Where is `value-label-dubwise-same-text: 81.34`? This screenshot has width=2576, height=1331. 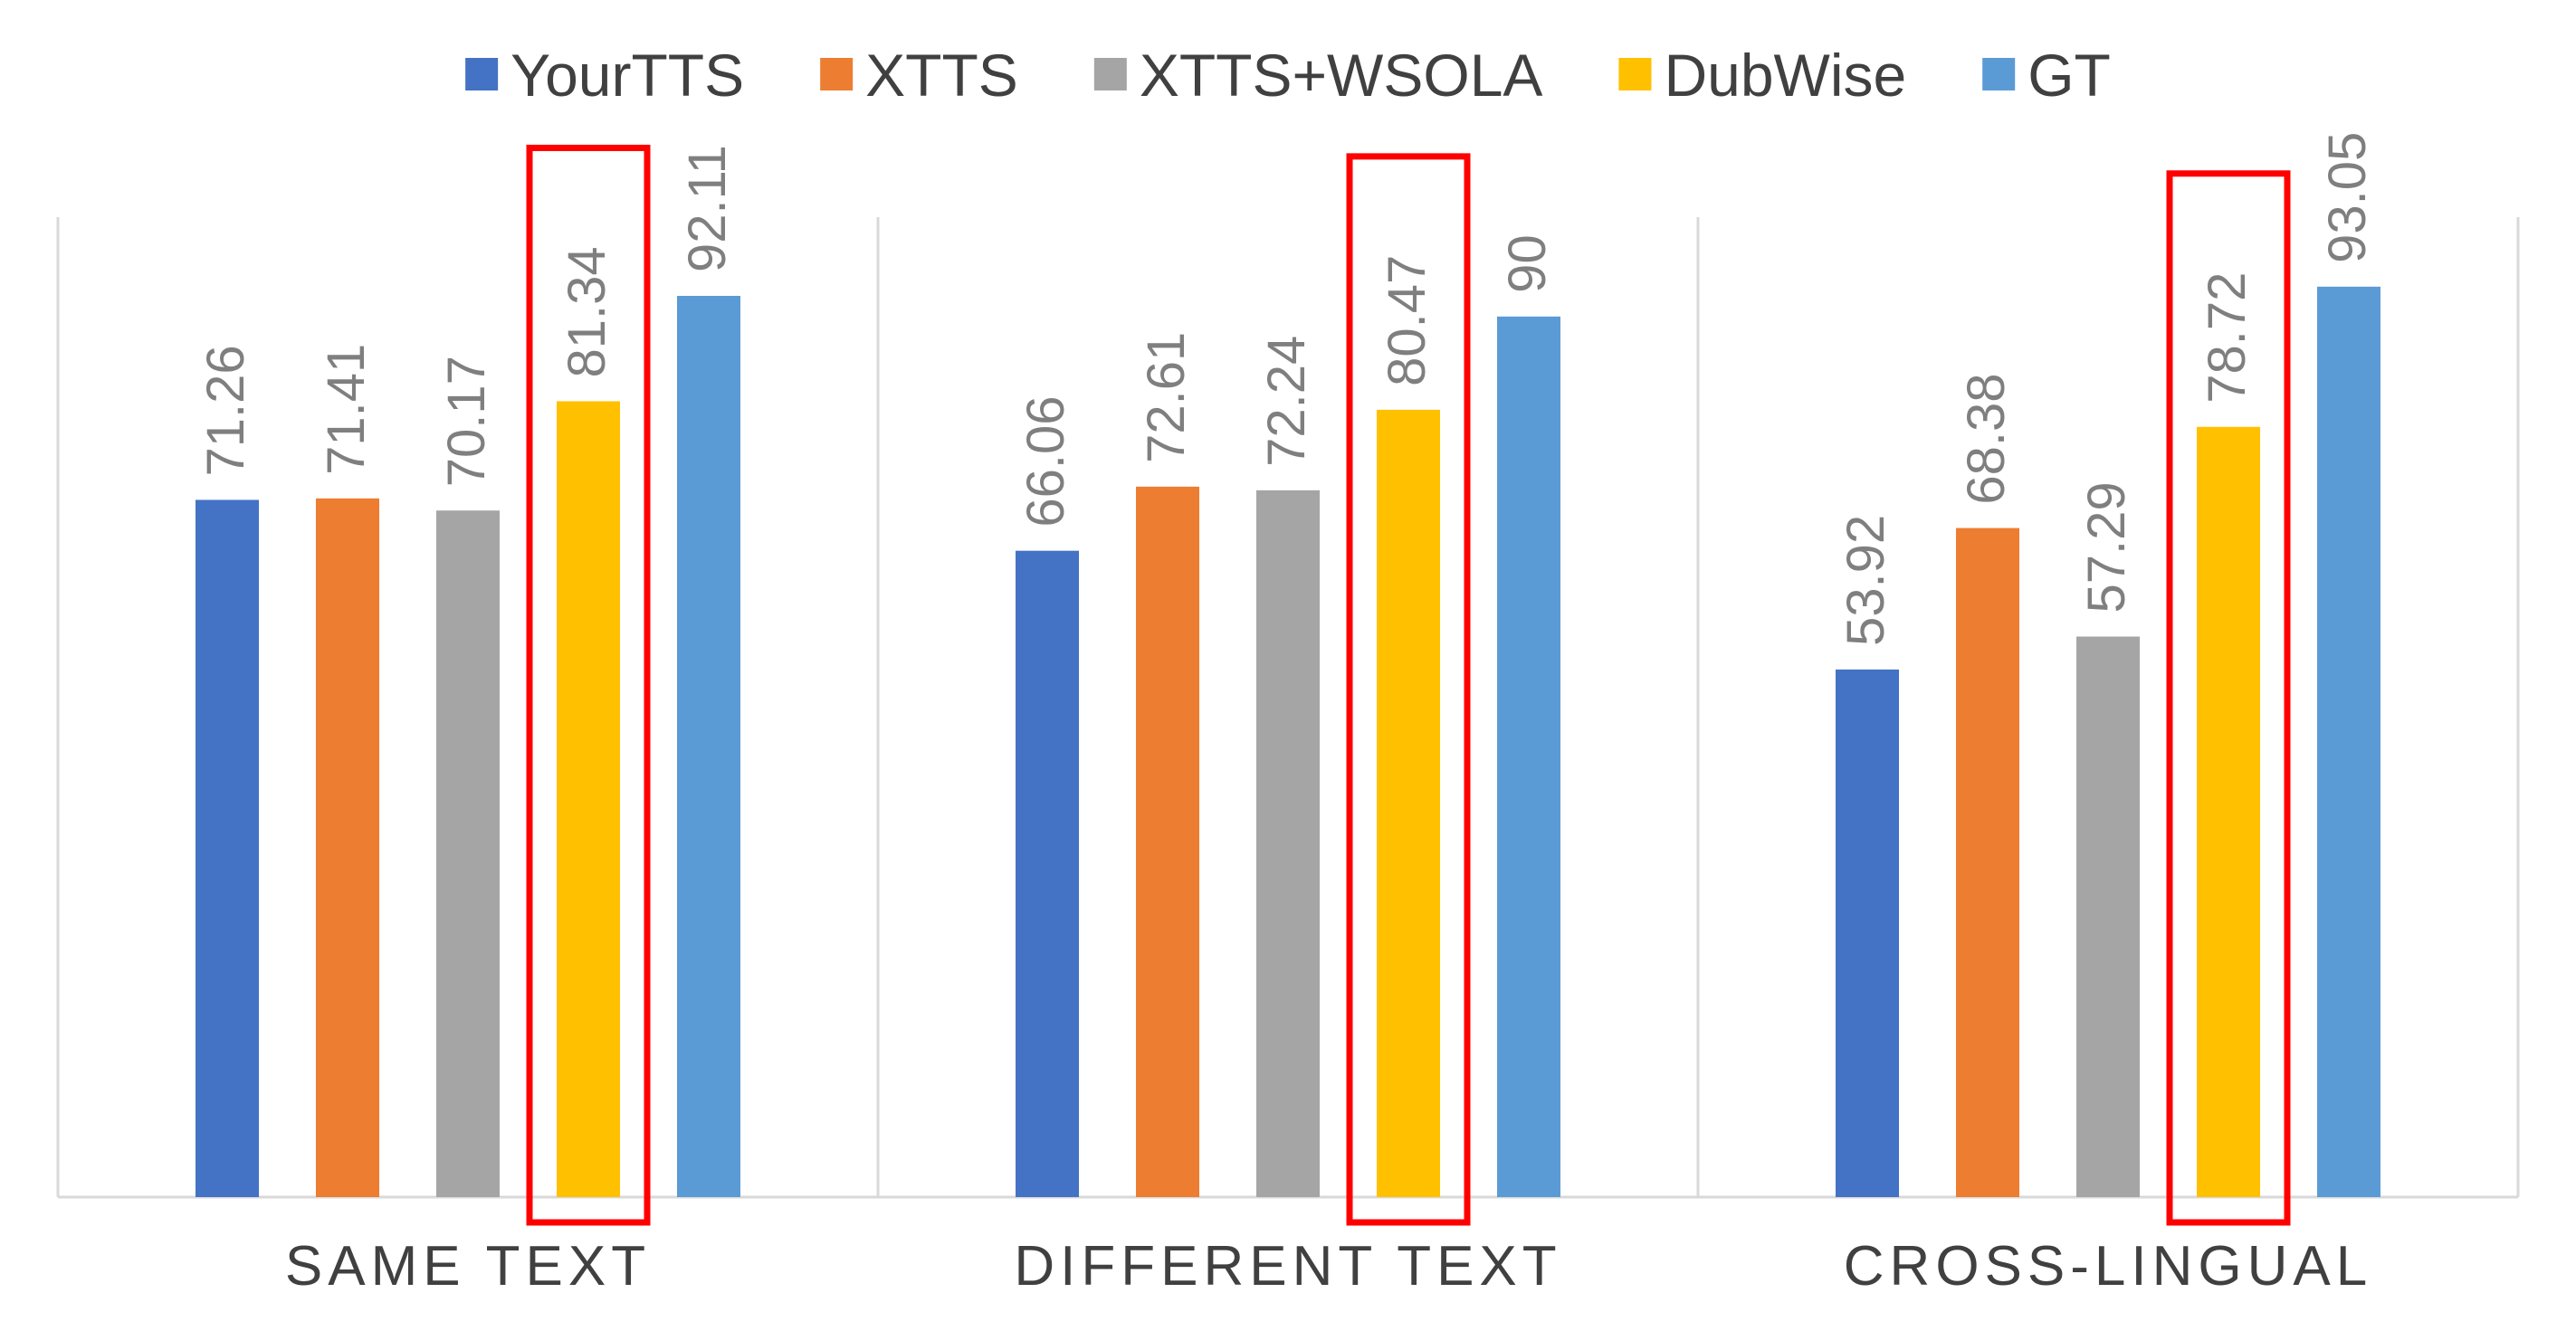 value-label-dubwise-same-text: 81.34 is located at coordinates (587, 311).